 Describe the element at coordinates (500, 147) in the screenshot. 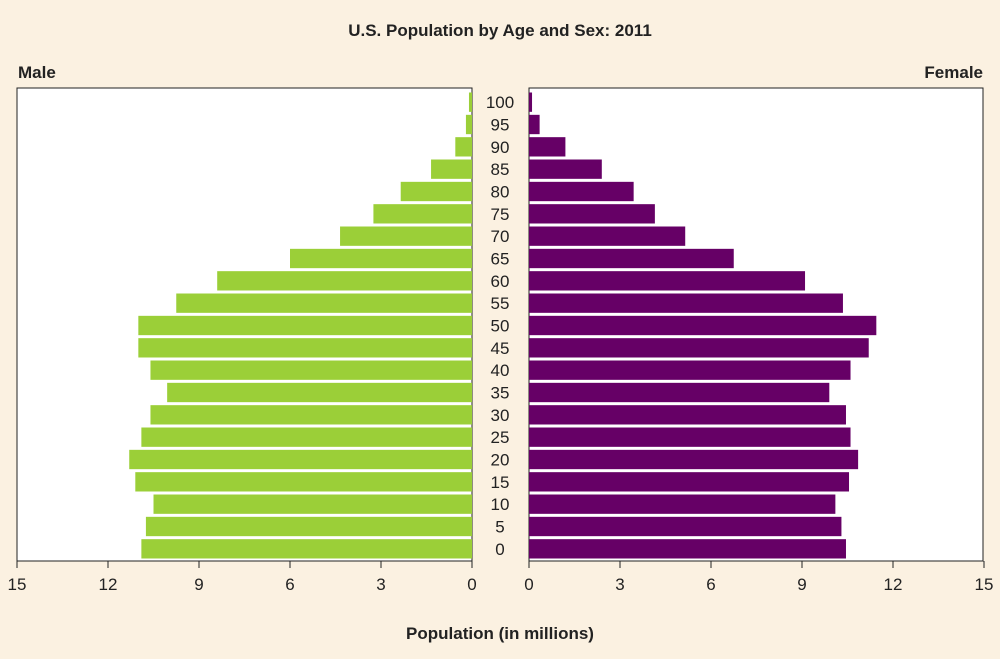

I see `age-label-90: 90` at that location.